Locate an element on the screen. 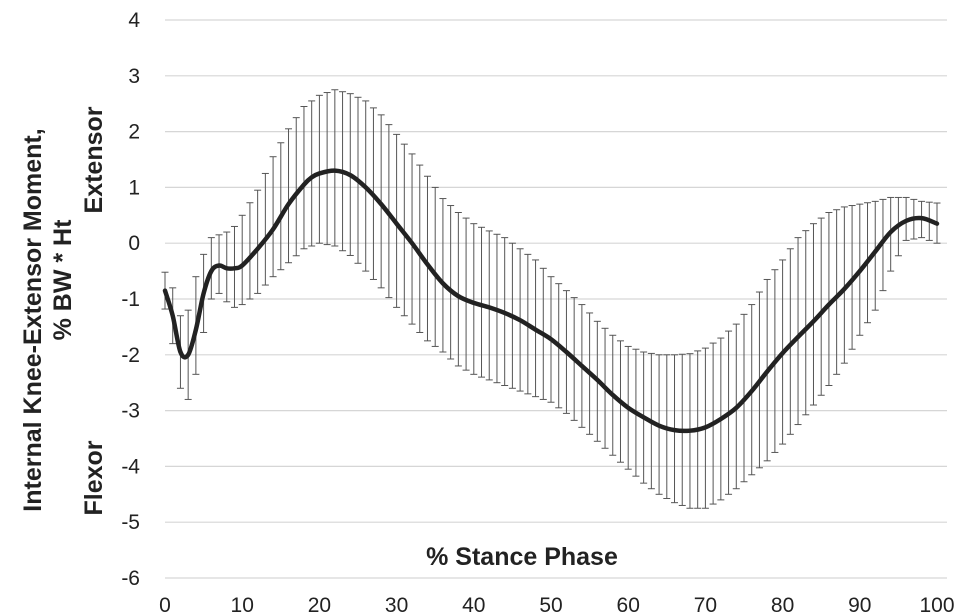 The image size is (963, 616). x-tick-label: 50 is located at coordinates (550, 605).